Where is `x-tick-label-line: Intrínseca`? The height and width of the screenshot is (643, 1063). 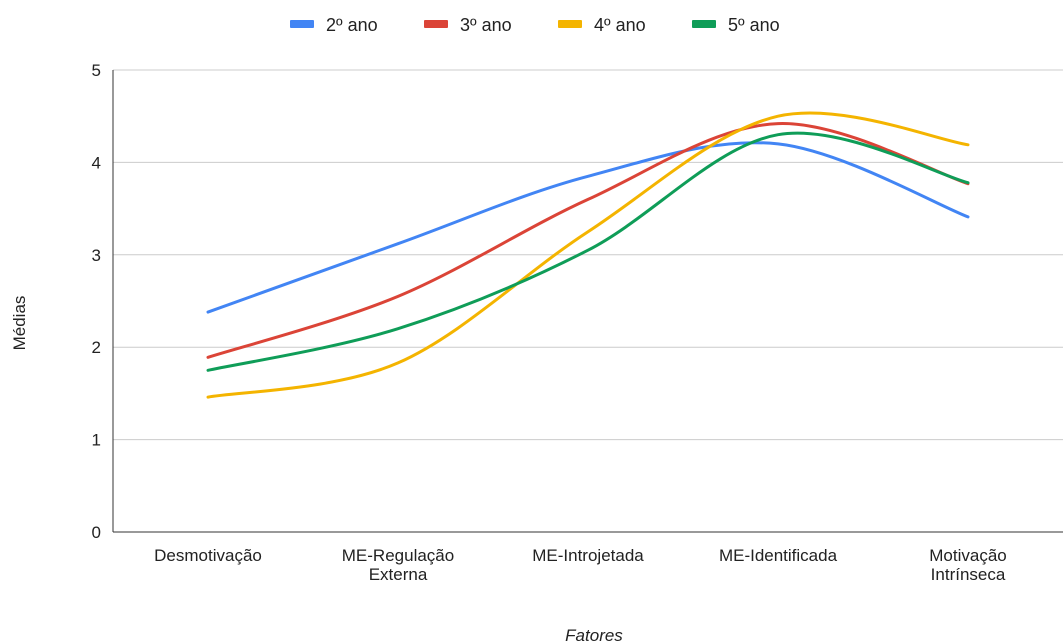 x-tick-label-line: Intrínseca is located at coordinates (968, 574).